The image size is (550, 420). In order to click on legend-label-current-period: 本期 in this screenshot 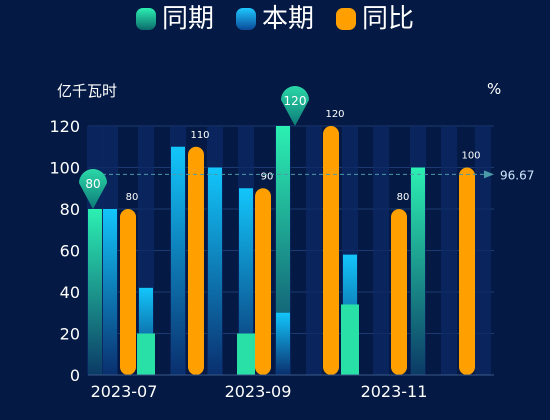, I will do `click(287, 19)`.